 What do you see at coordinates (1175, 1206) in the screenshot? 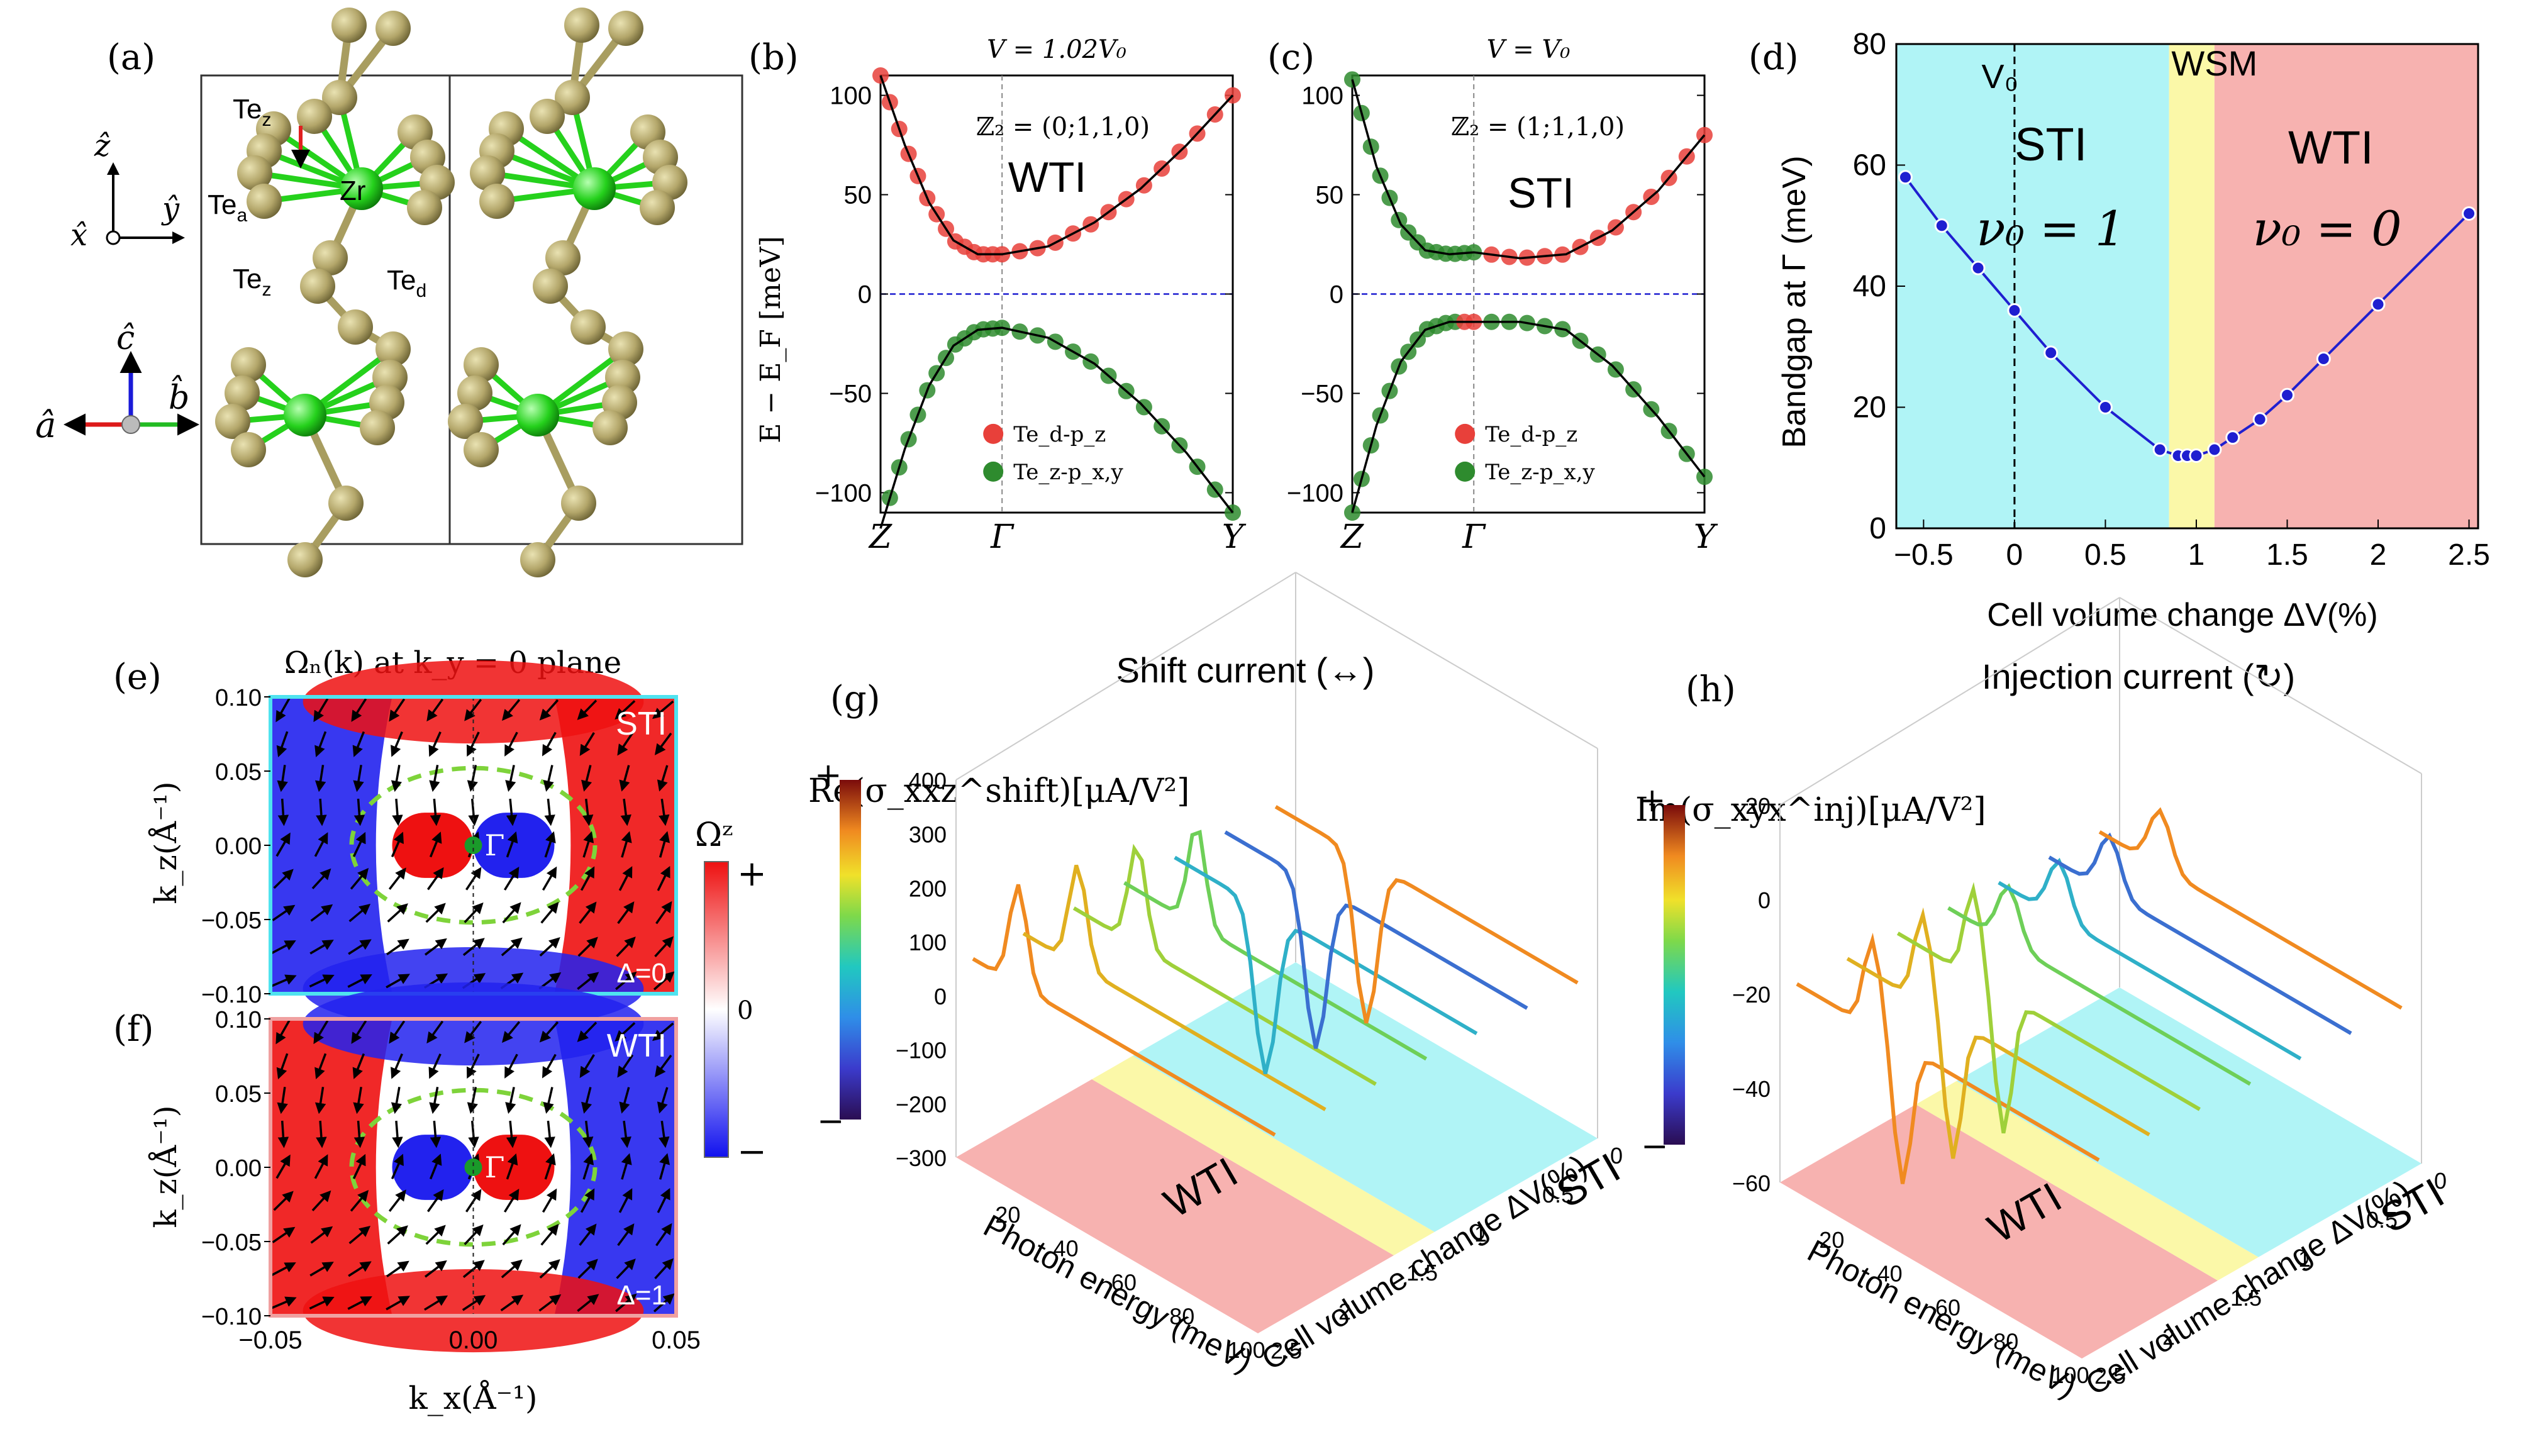
I see `floor-region` at bounding box center [1175, 1206].